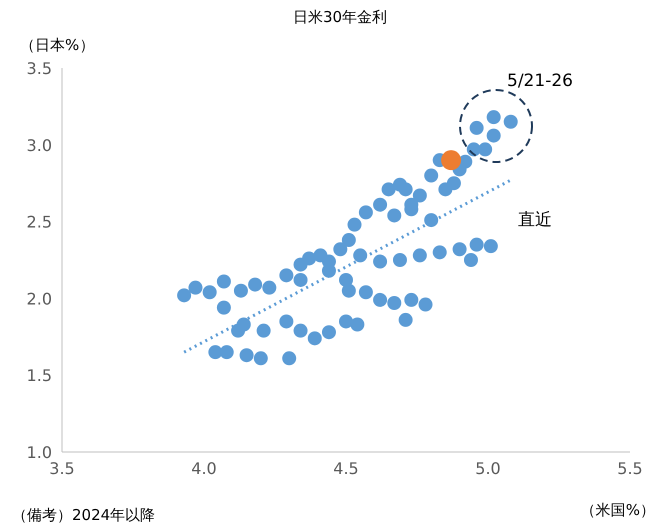 This screenshot has width=662, height=530. Describe the element at coordinates (540, 81) in the screenshot. I see `annotation: 5/21-26` at that location.